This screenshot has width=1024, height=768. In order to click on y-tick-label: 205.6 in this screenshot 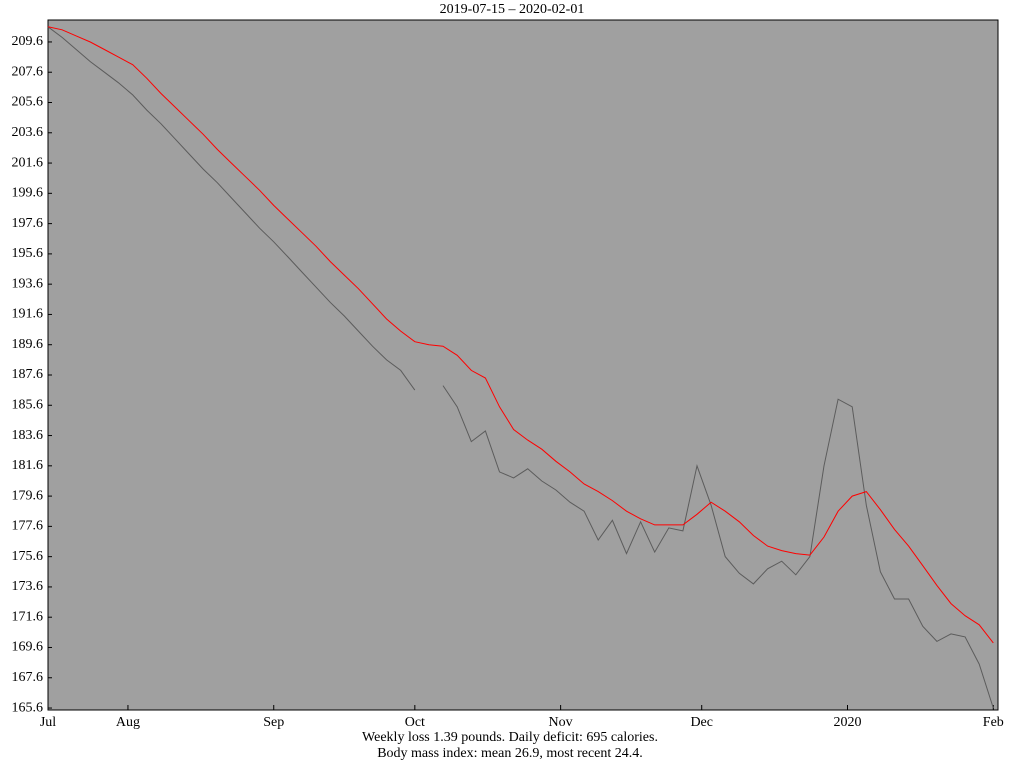, I will do `click(28, 102)`.